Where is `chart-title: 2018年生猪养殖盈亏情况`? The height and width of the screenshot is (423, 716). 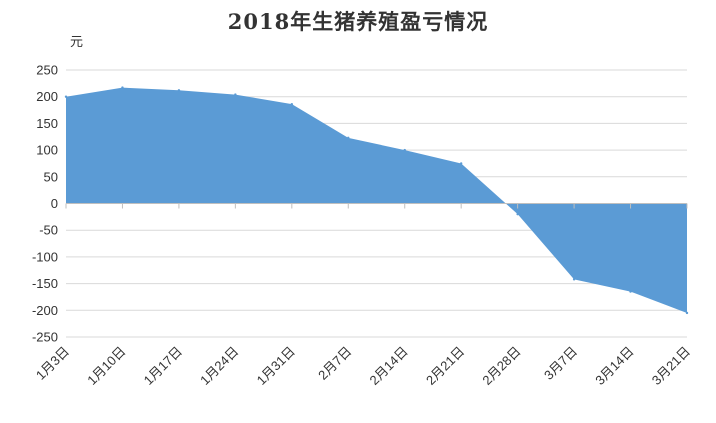
chart-title: 2018年生猪养殖盈亏情况 is located at coordinates (358, 21).